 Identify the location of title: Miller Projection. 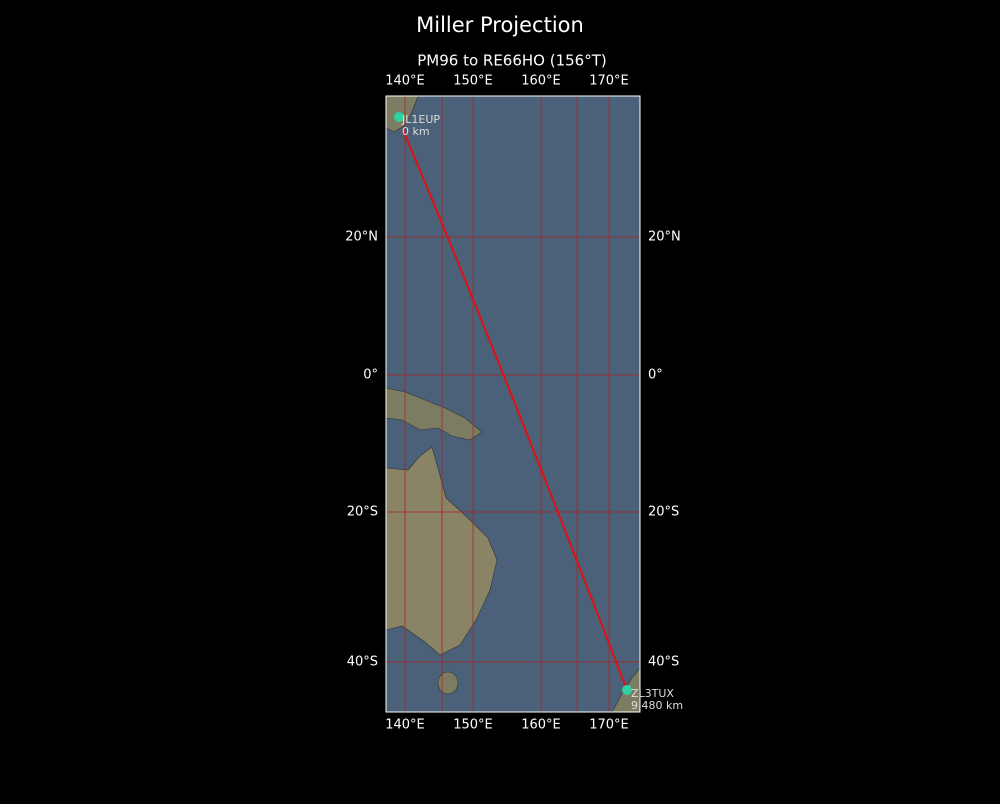
(500, 25).